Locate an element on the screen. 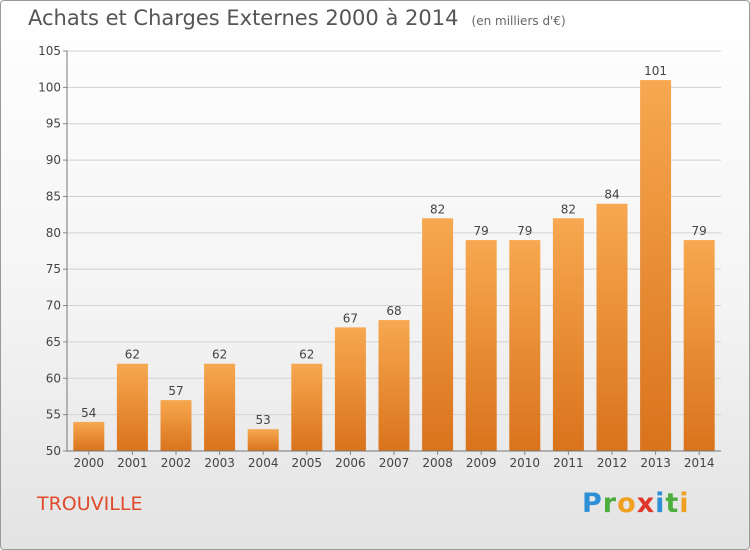 The width and height of the screenshot is (750, 550). x-tick-label: 2009 is located at coordinates (481, 463).